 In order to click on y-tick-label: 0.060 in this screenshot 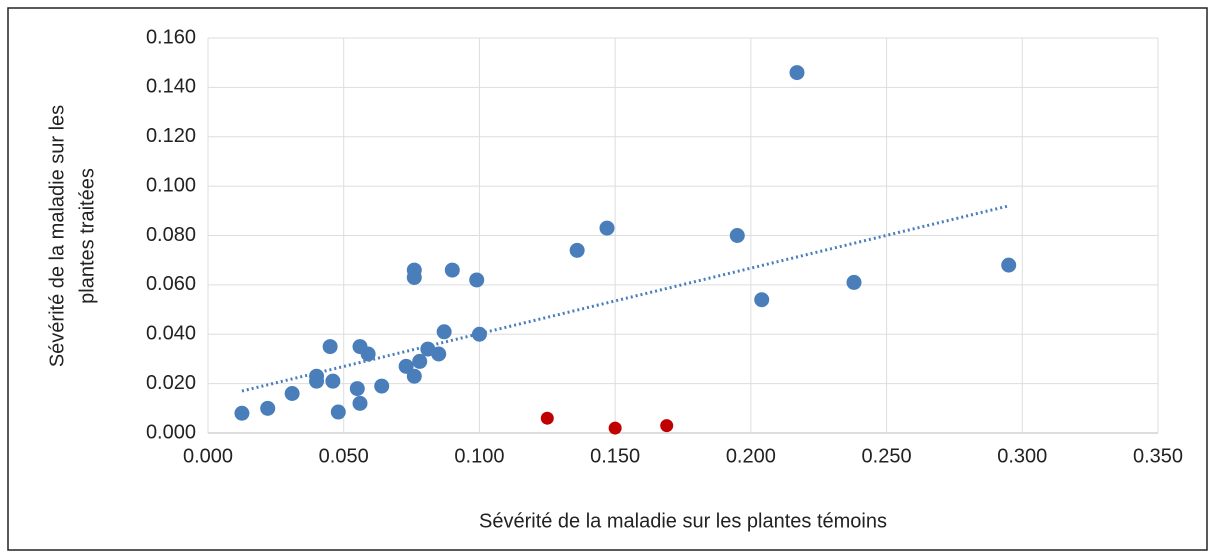, I will do `click(171, 284)`.